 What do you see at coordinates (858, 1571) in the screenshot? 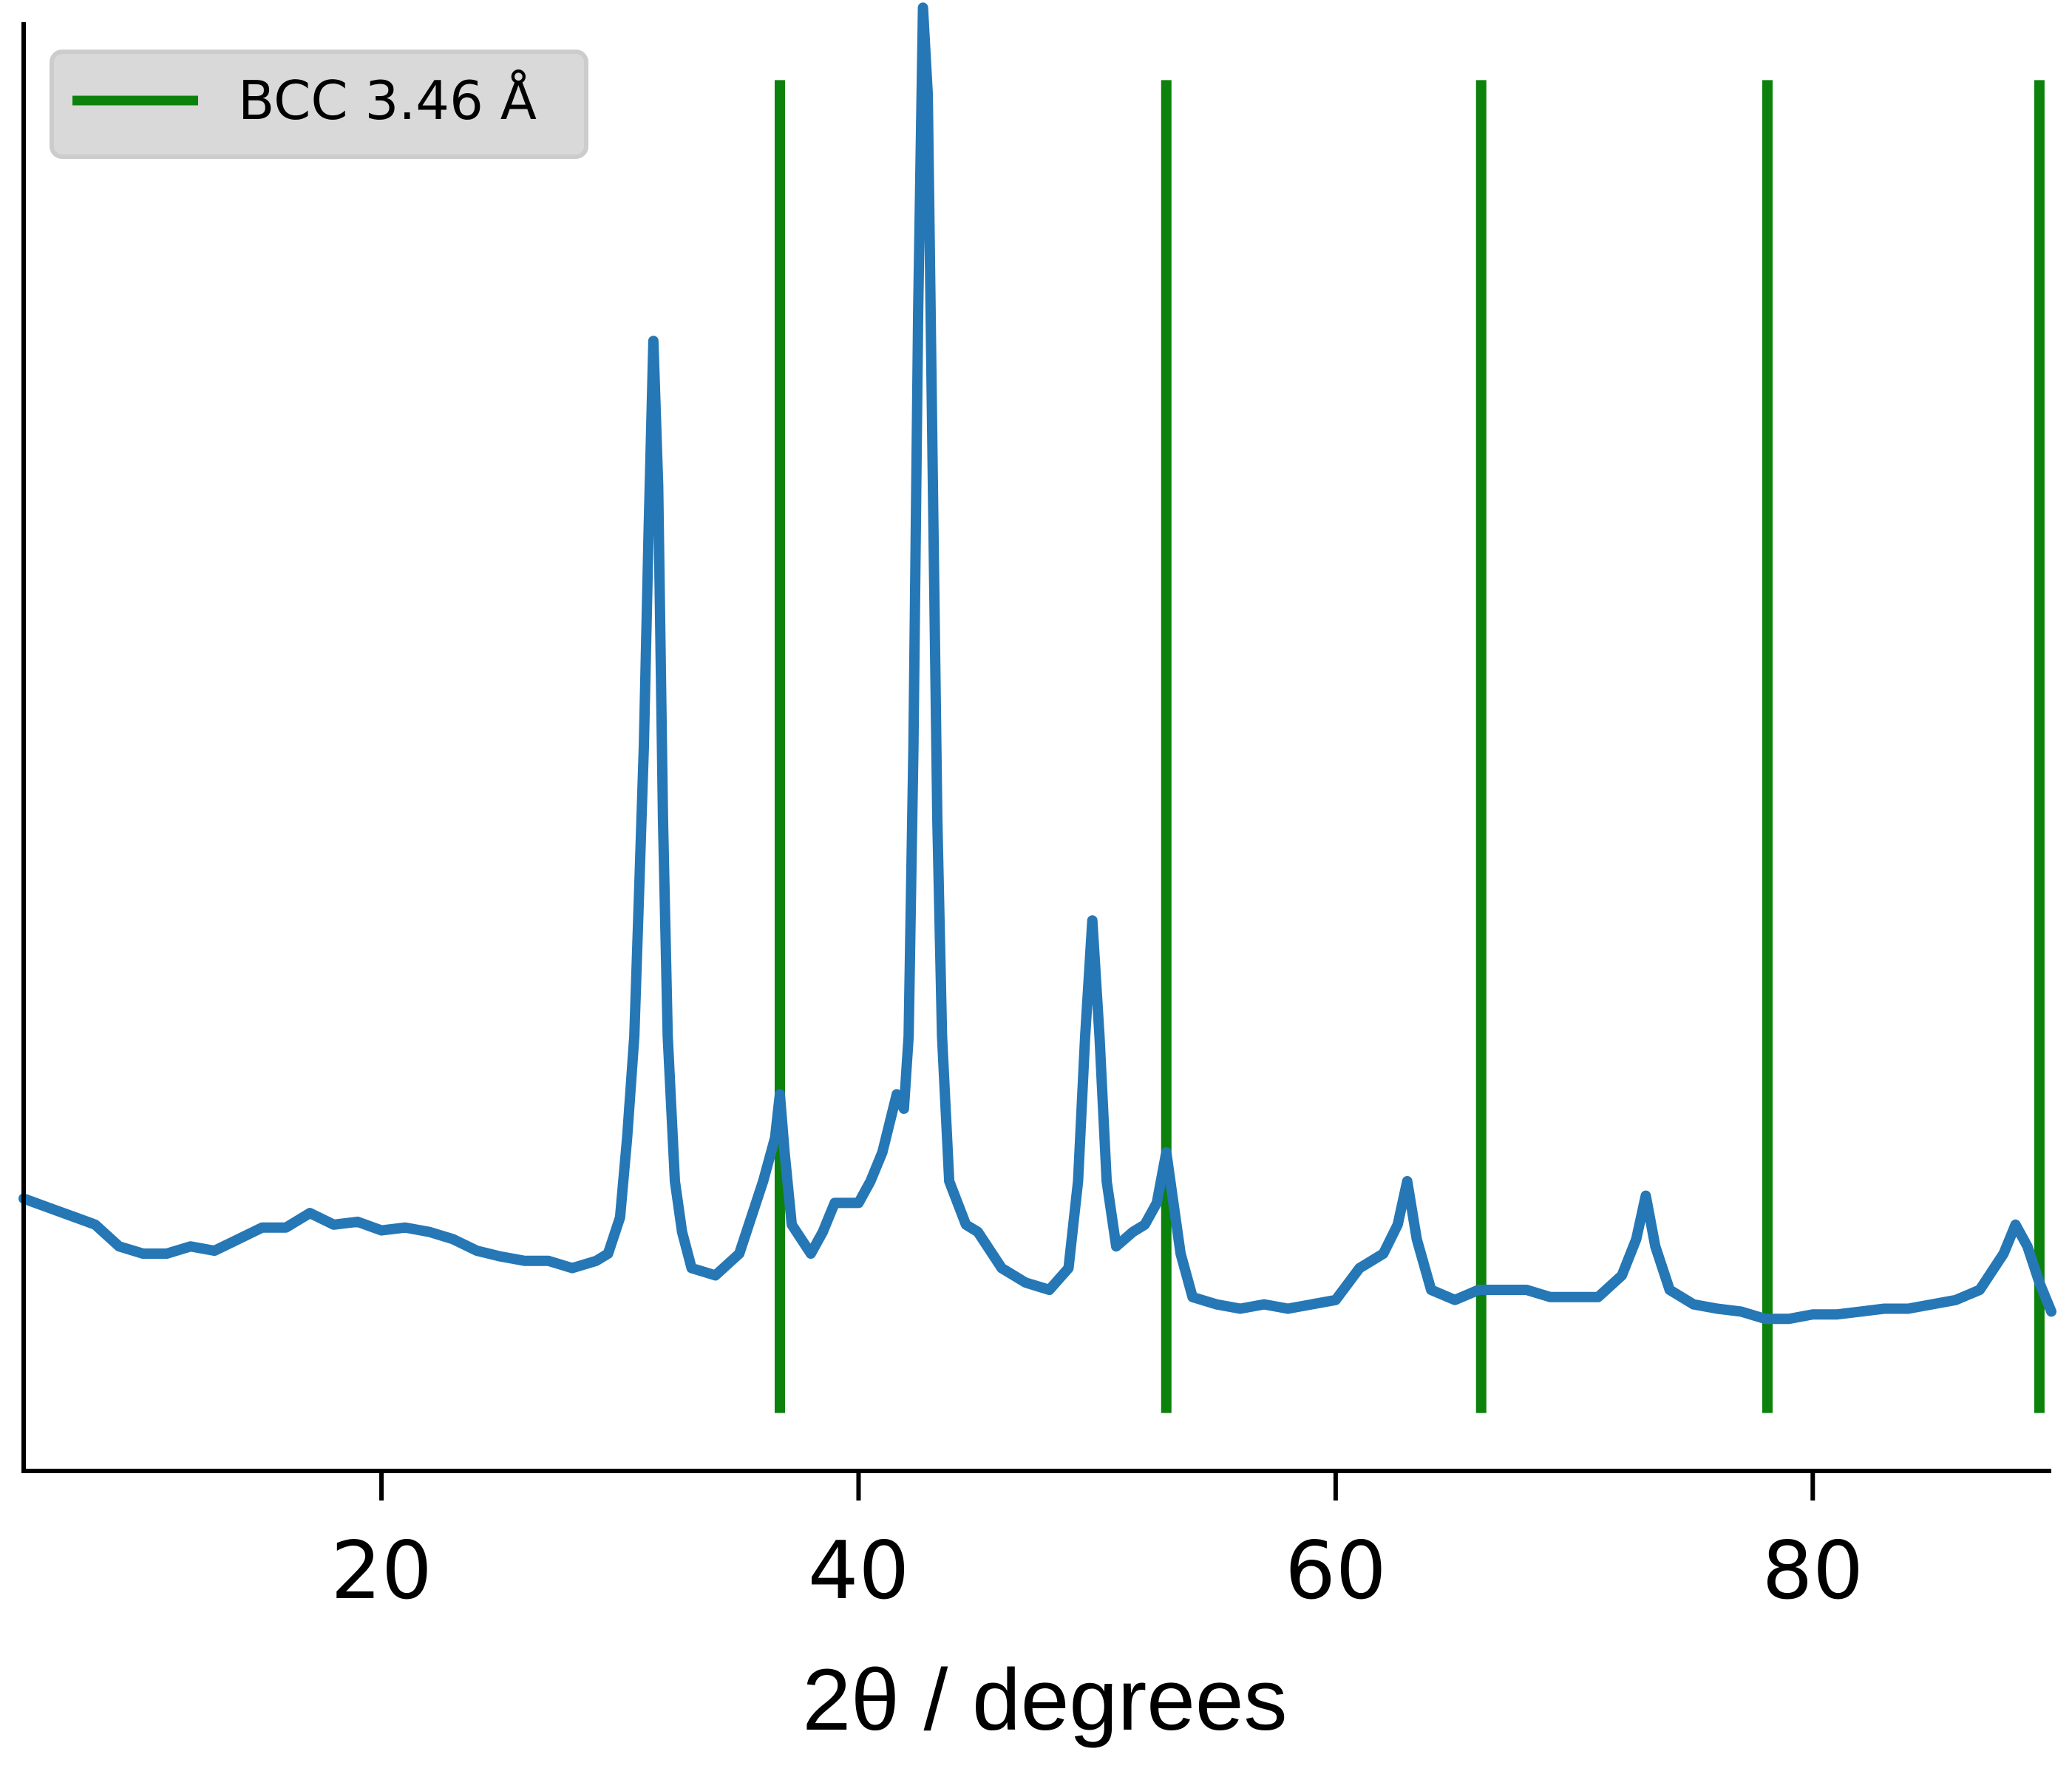
I see `x-tick-label: 40` at bounding box center [858, 1571].